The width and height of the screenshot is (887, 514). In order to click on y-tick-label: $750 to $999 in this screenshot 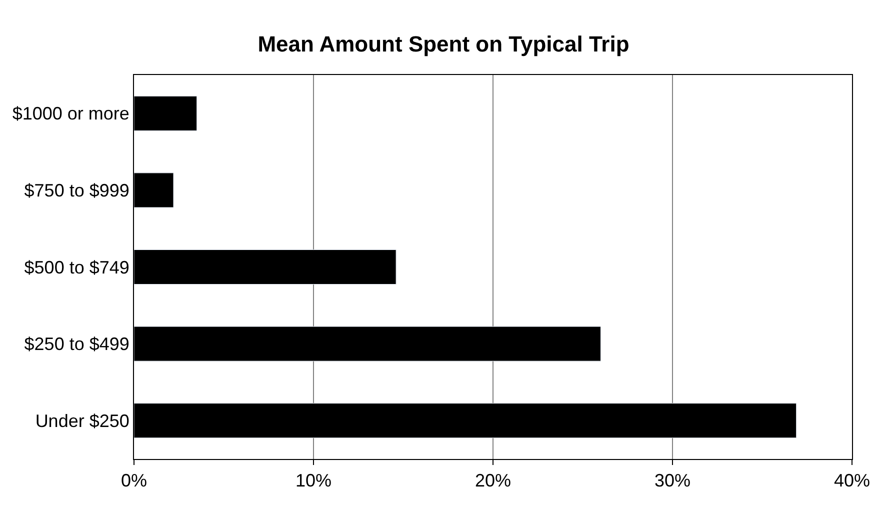, I will do `click(77, 190)`.